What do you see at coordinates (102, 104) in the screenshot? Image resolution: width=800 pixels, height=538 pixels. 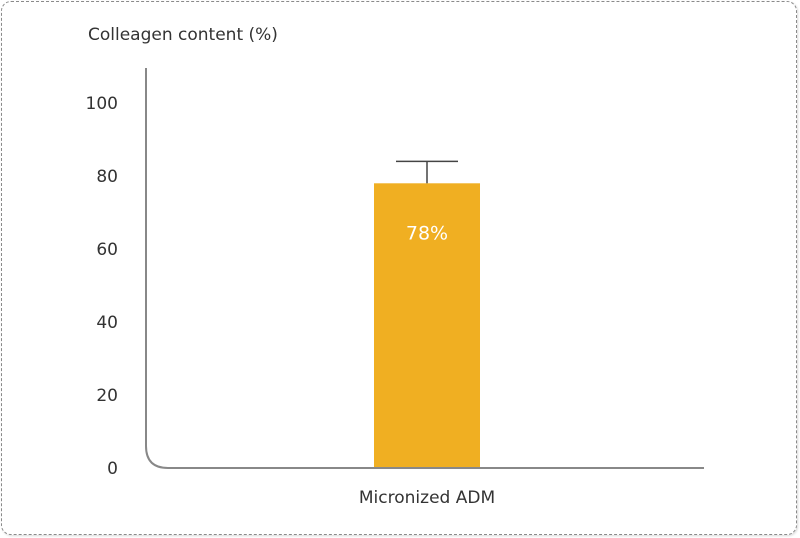 I see `y-tick-label: 100` at bounding box center [102, 104].